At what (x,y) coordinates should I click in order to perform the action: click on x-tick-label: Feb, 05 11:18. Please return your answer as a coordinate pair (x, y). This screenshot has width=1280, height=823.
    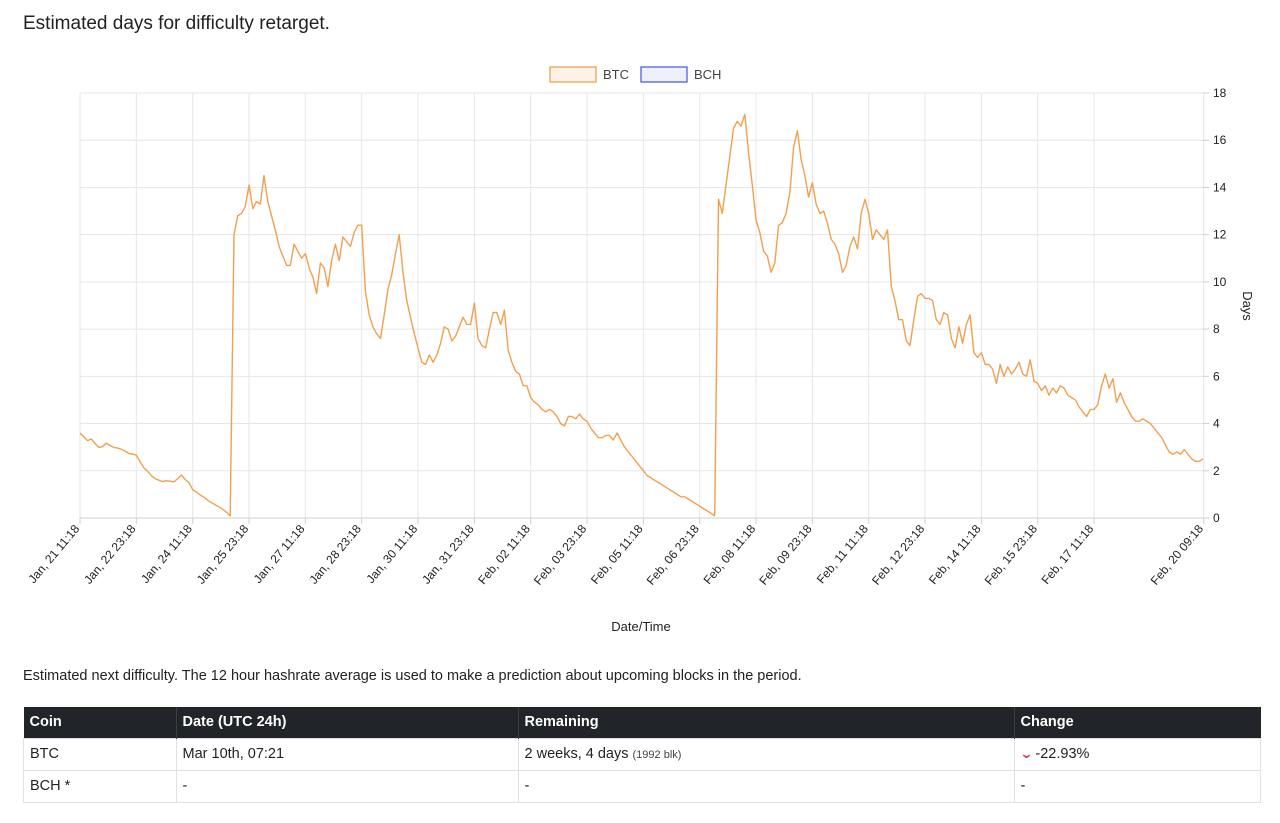
    Looking at the image, I should click on (617, 554).